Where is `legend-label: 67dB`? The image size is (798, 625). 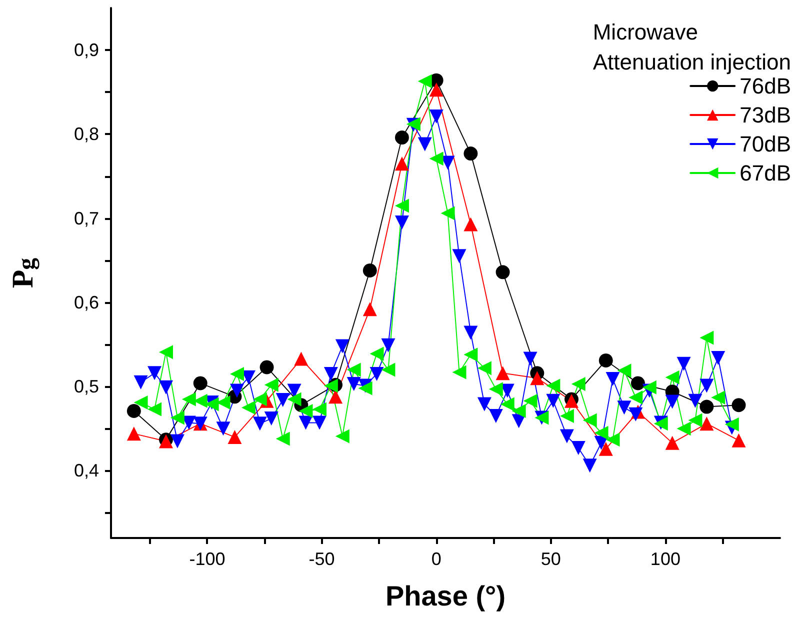 legend-label: 67dB is located at coordinates (766, 173).